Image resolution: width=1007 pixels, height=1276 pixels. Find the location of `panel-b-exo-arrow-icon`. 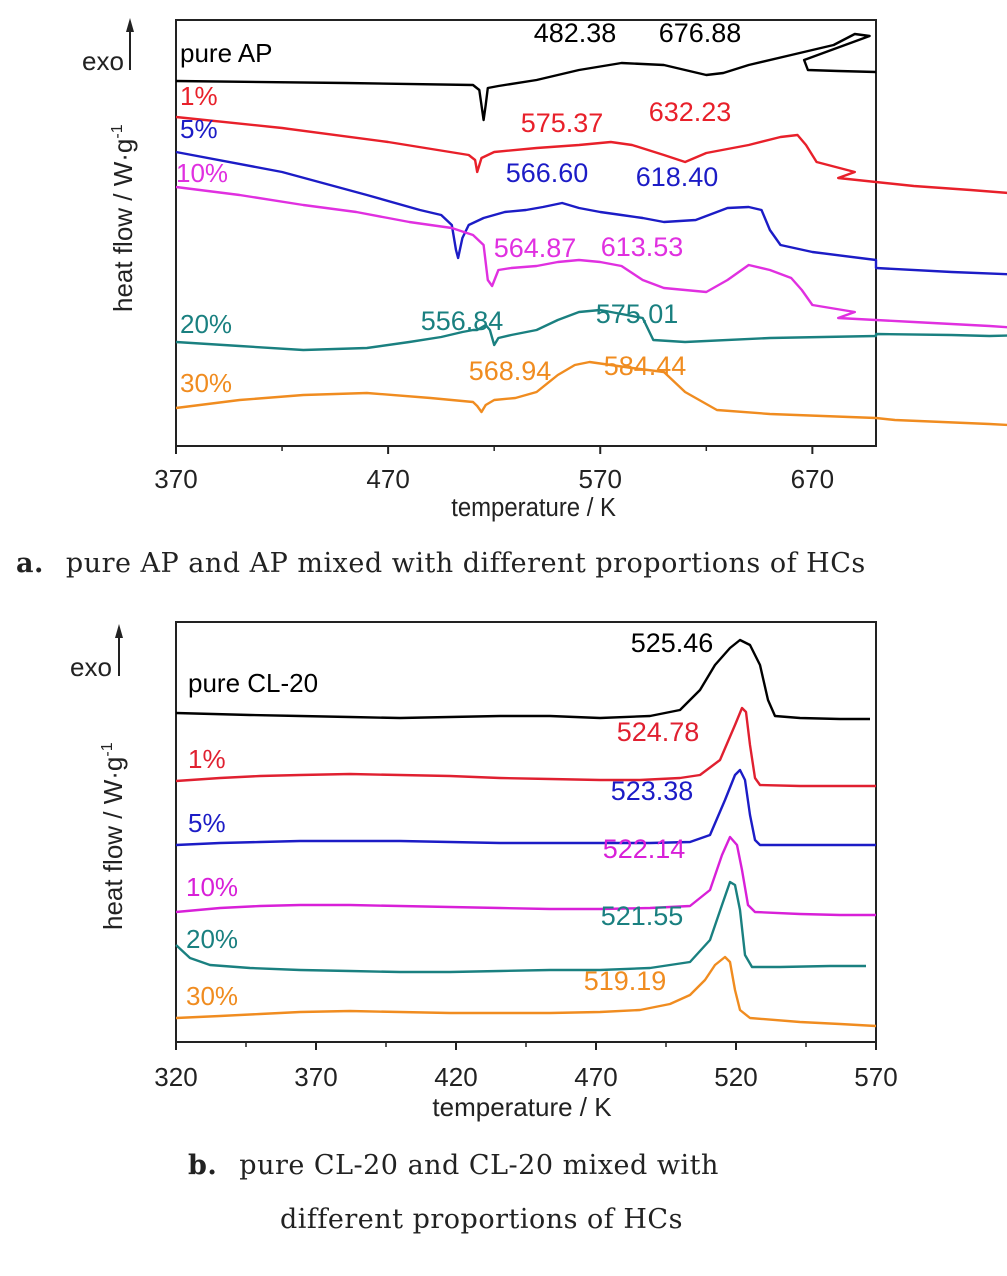

panel-b-exo-arrow-icon is located at coordinates (119, 650).